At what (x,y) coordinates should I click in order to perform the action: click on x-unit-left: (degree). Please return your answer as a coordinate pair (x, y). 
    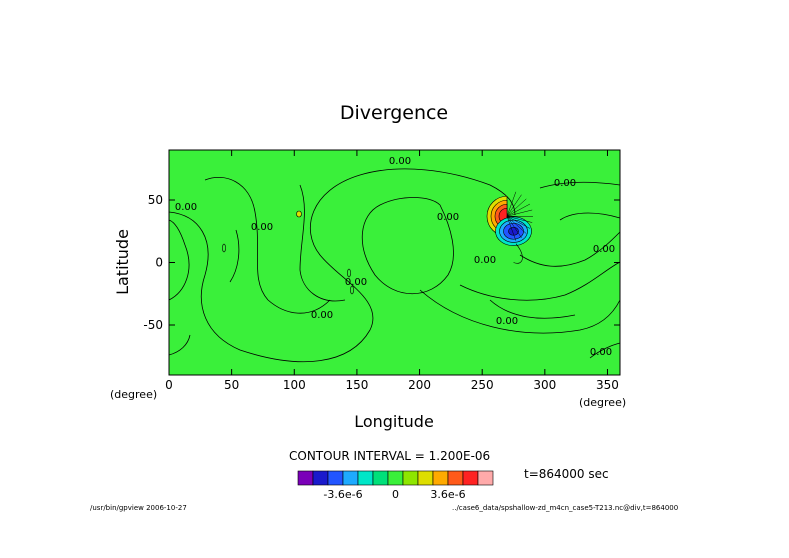
    Looking at the image, I should click on (133, 394).